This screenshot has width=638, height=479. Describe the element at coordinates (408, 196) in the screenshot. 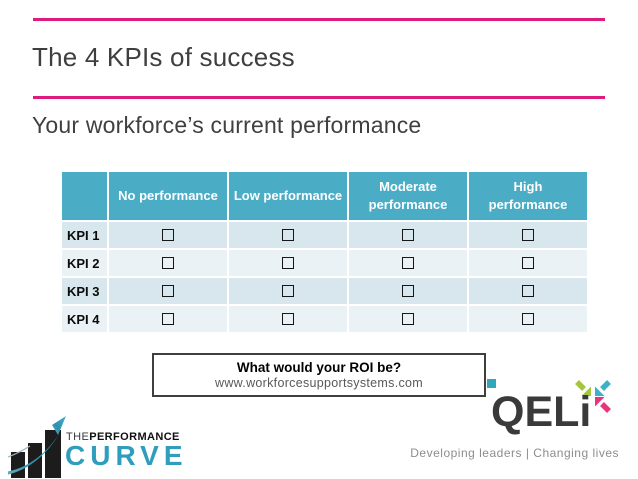

I see `column-header: Moderate performance` at that location.